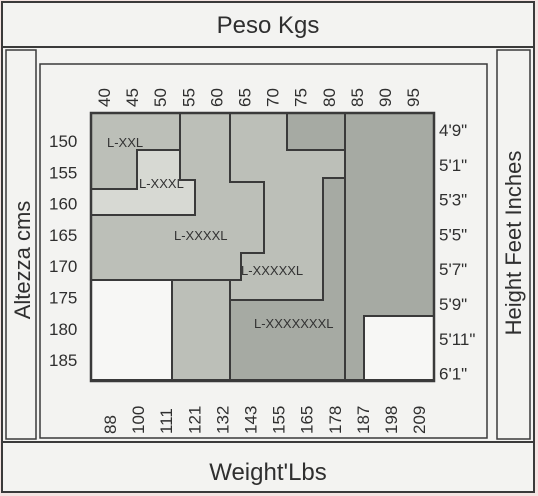 The height and width of the screenshot is (496, 538). Describe the element at coordinates (453, 374) in the screenshot. I see `feet-tick-label: 6'1"` at that location.